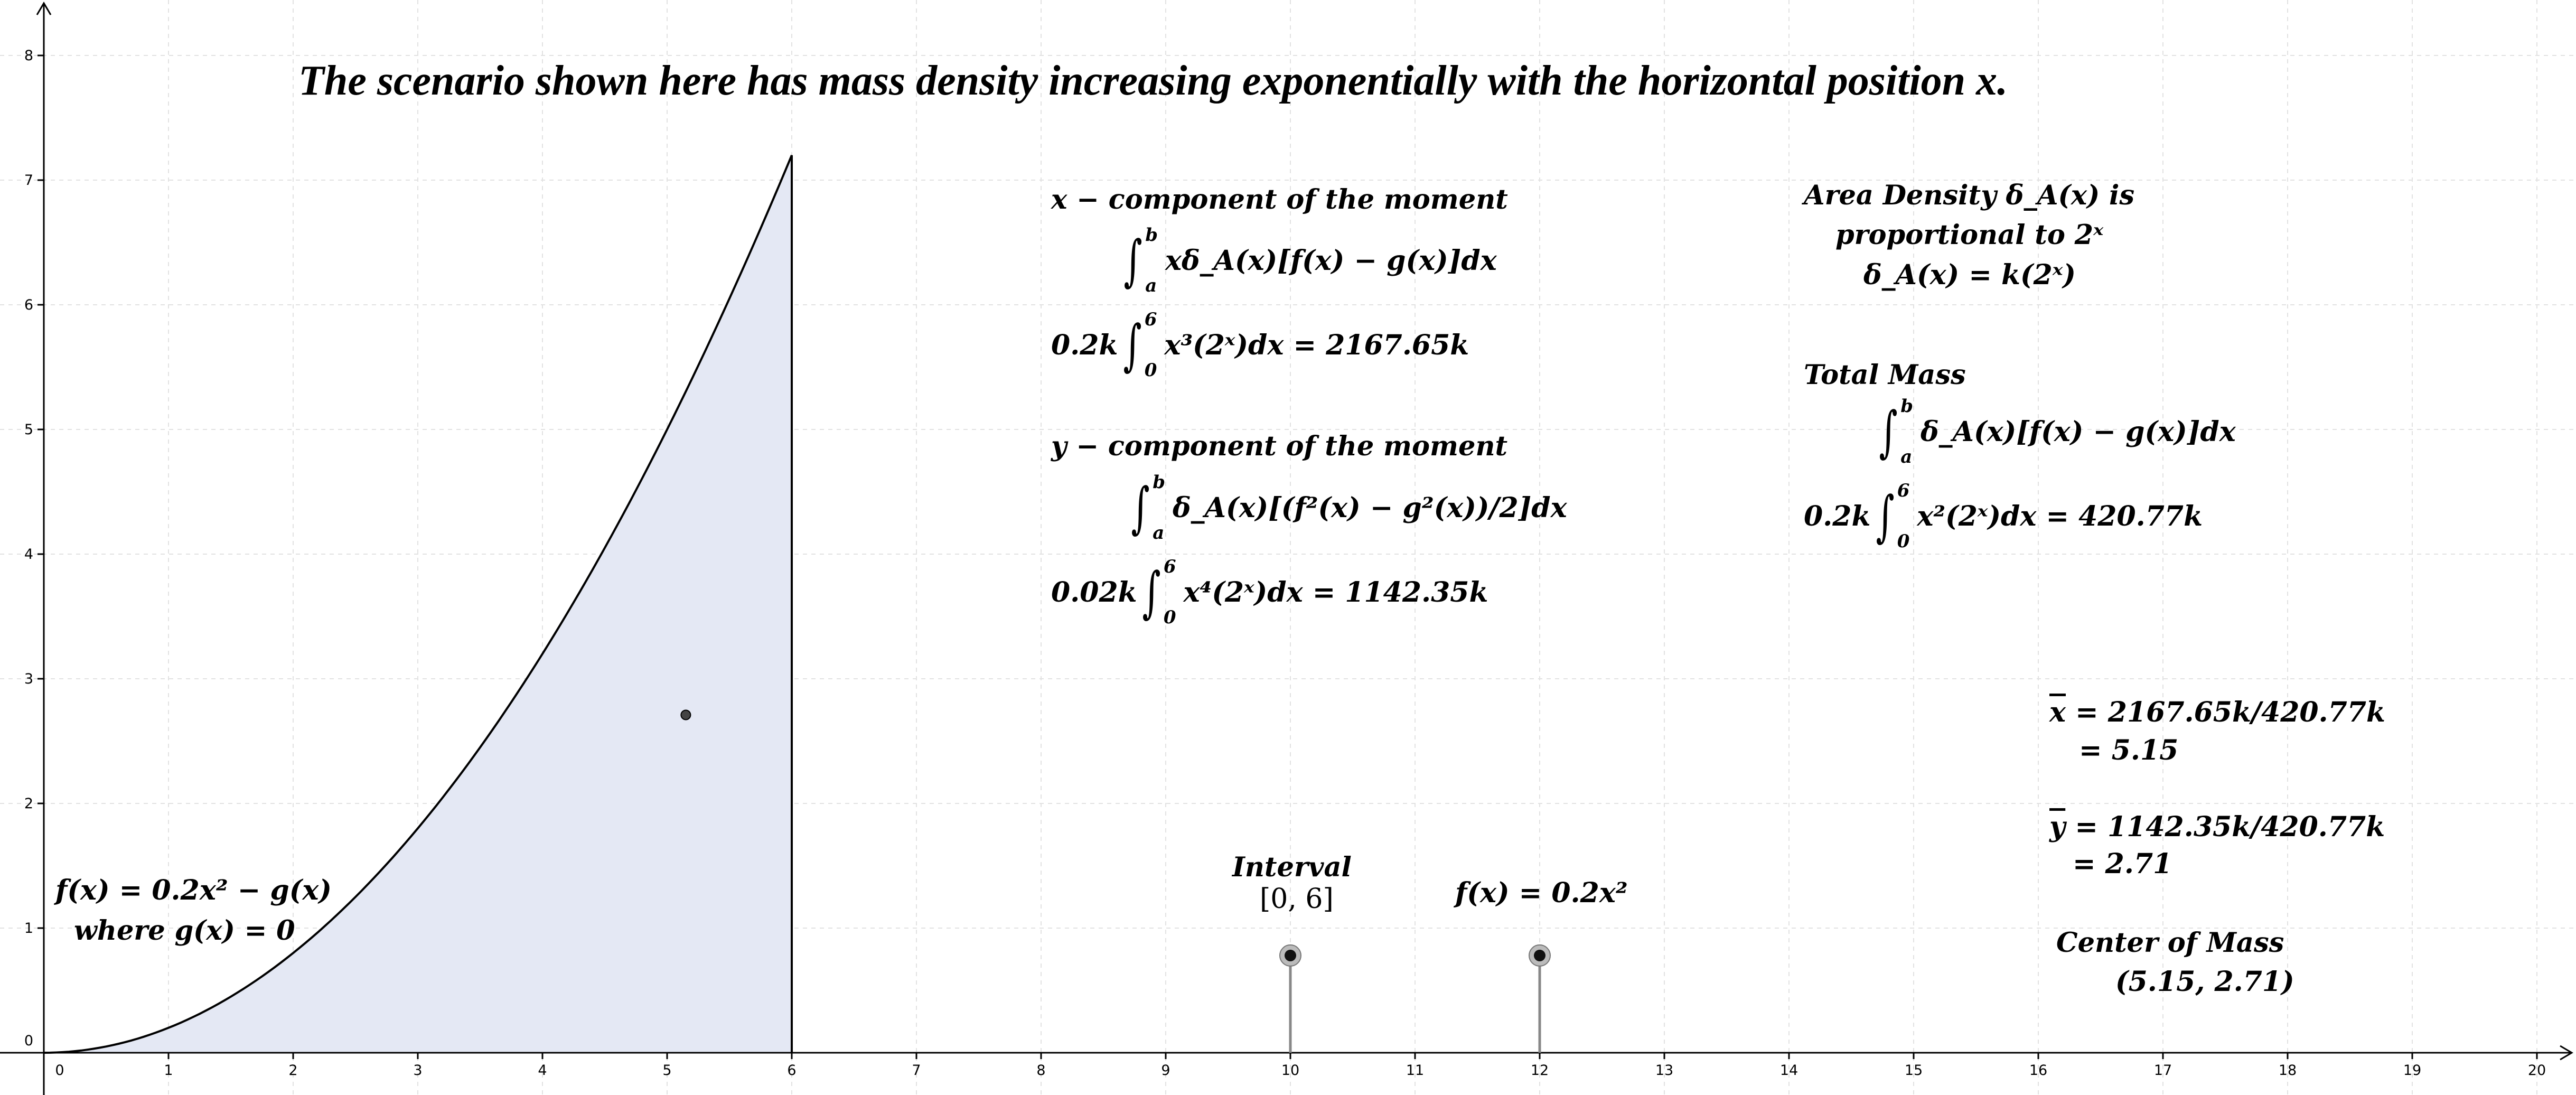 Image resolution: width=2576 pixels, height=1095 pixels. I want to click on x-tick-label: 14, so click(1789, 1070).